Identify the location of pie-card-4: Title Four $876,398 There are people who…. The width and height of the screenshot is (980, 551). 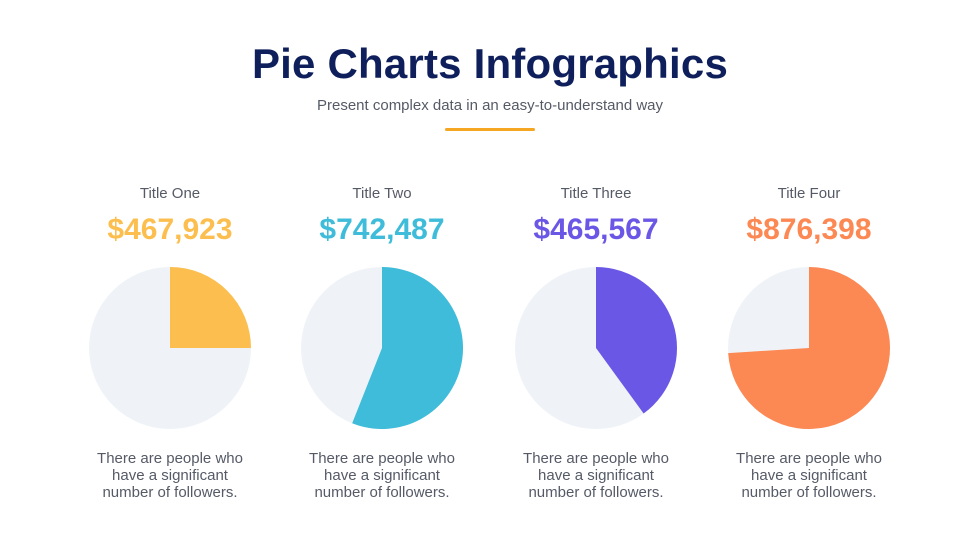
(809, 342).